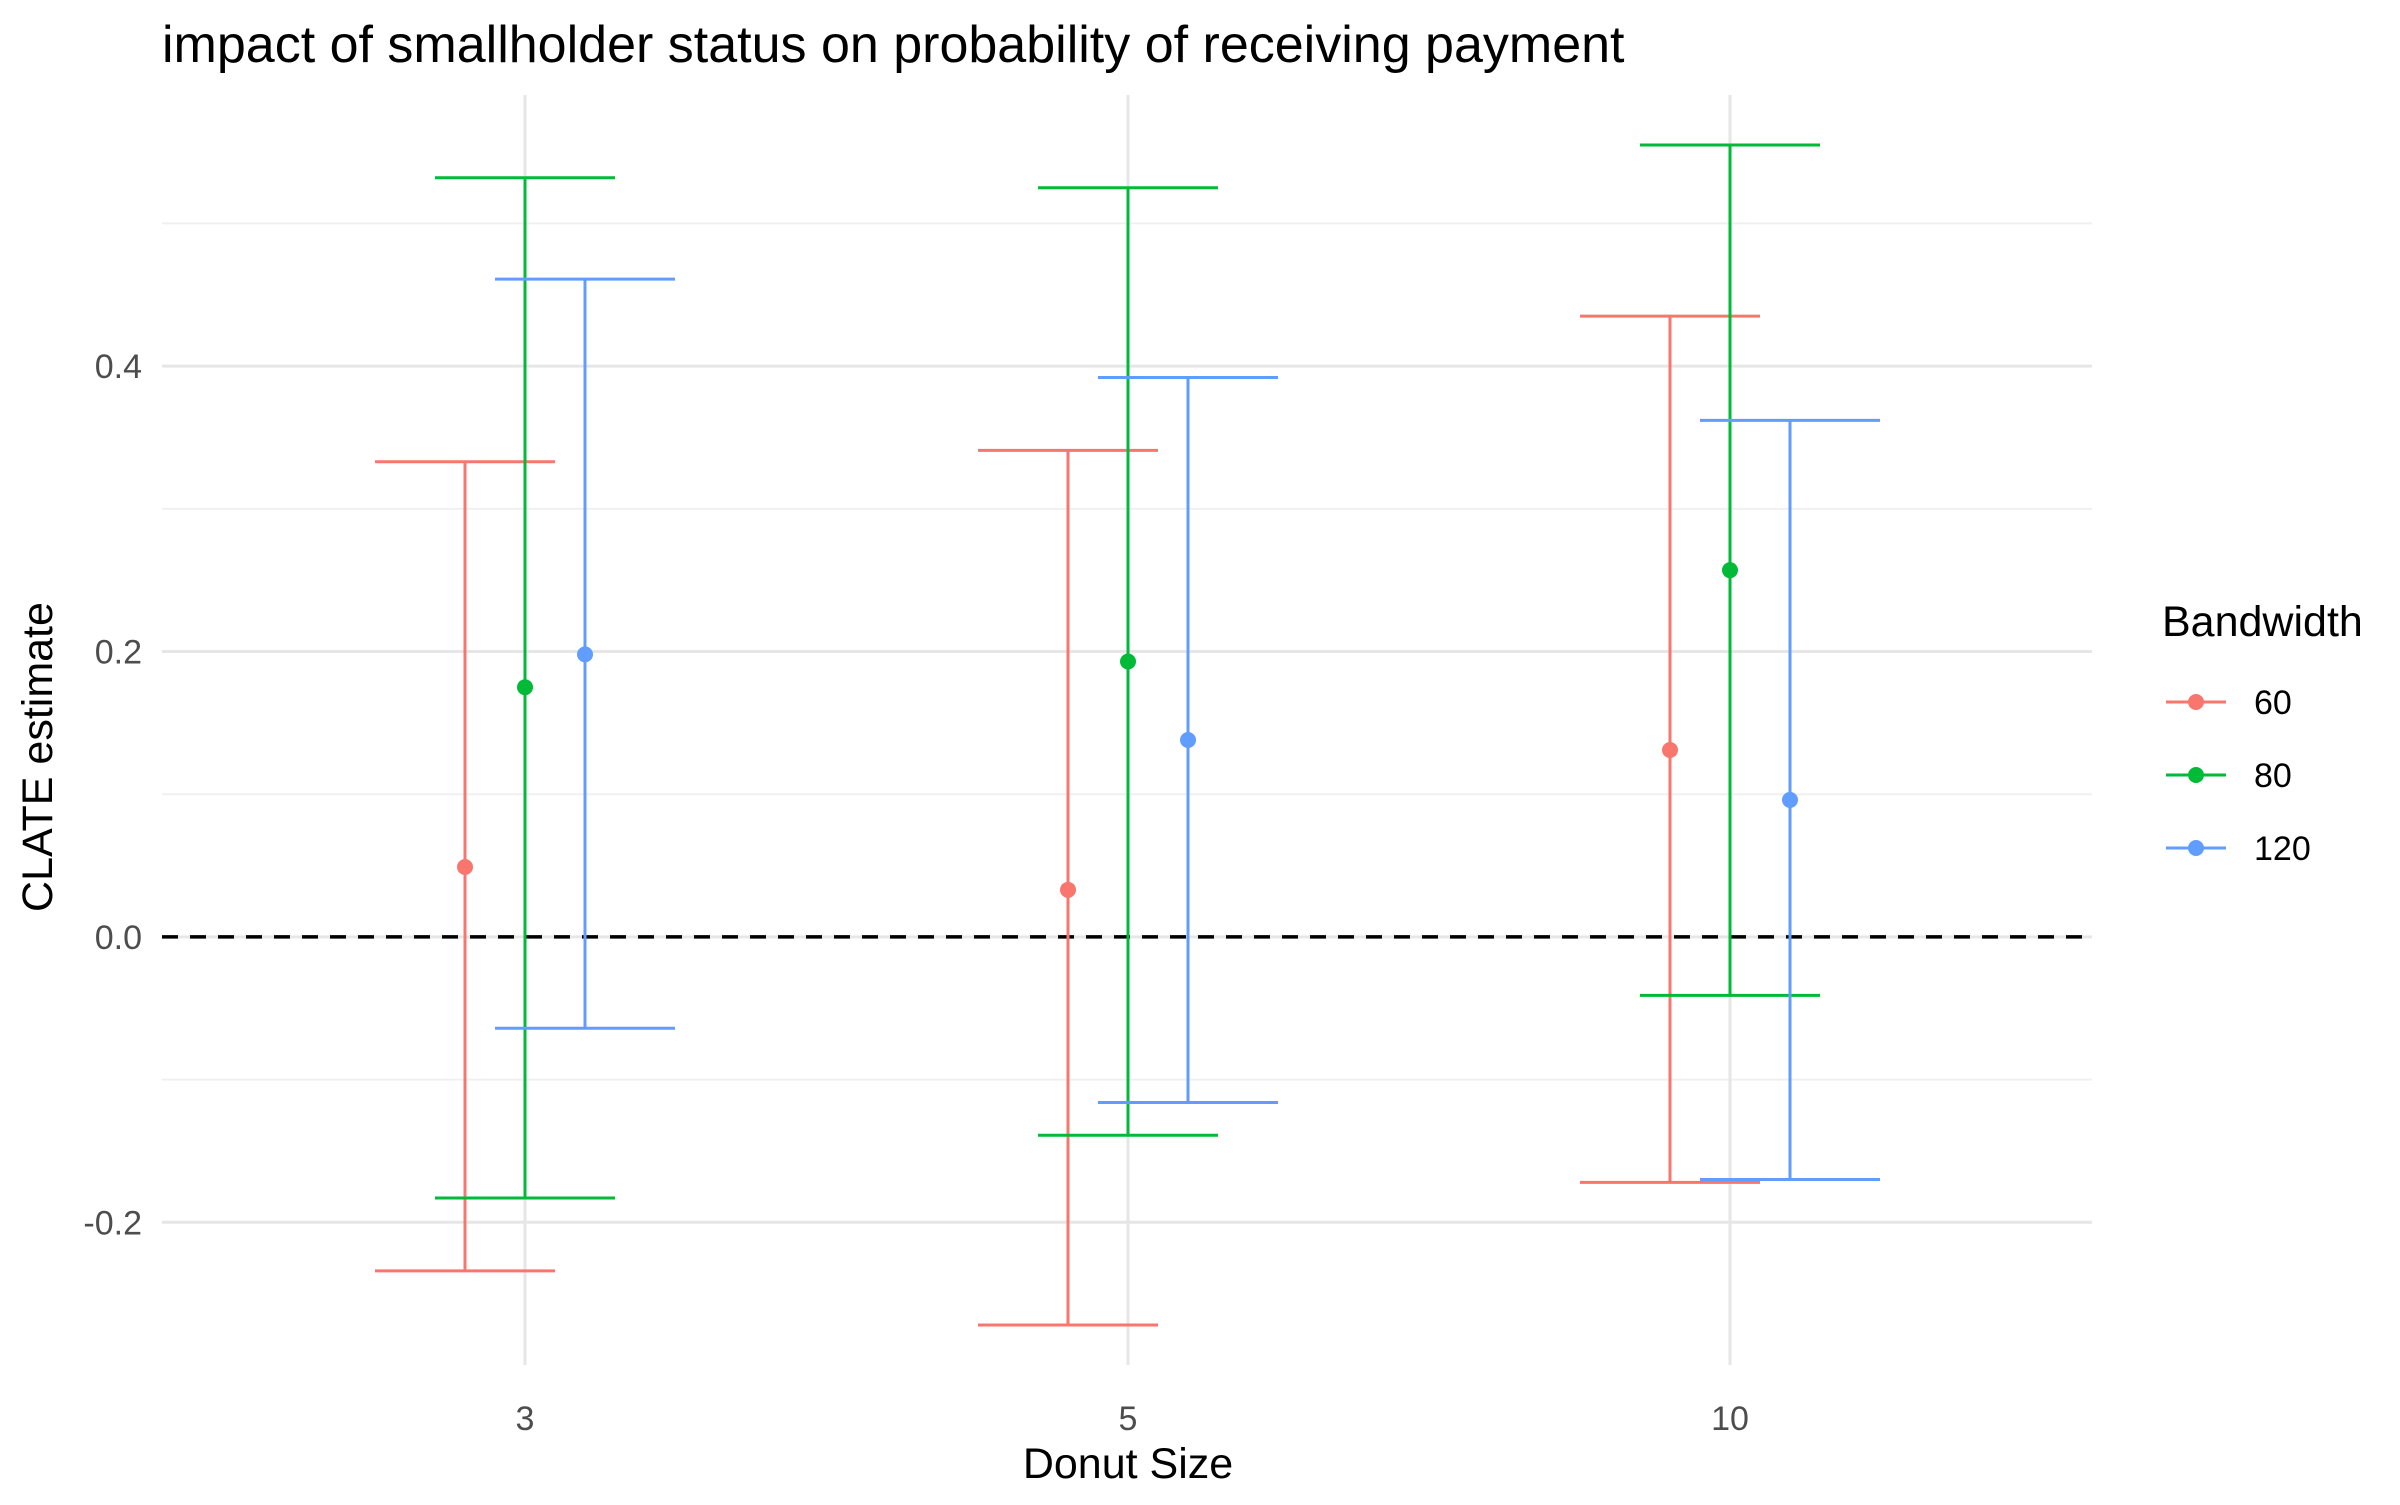 Image resolution: width=2400 pixels, height=1505 pixels. What do you see at coordinates (2273, 703) in the screenshot?
I see `legend-label: 60` at bounding box center [2273, 703].